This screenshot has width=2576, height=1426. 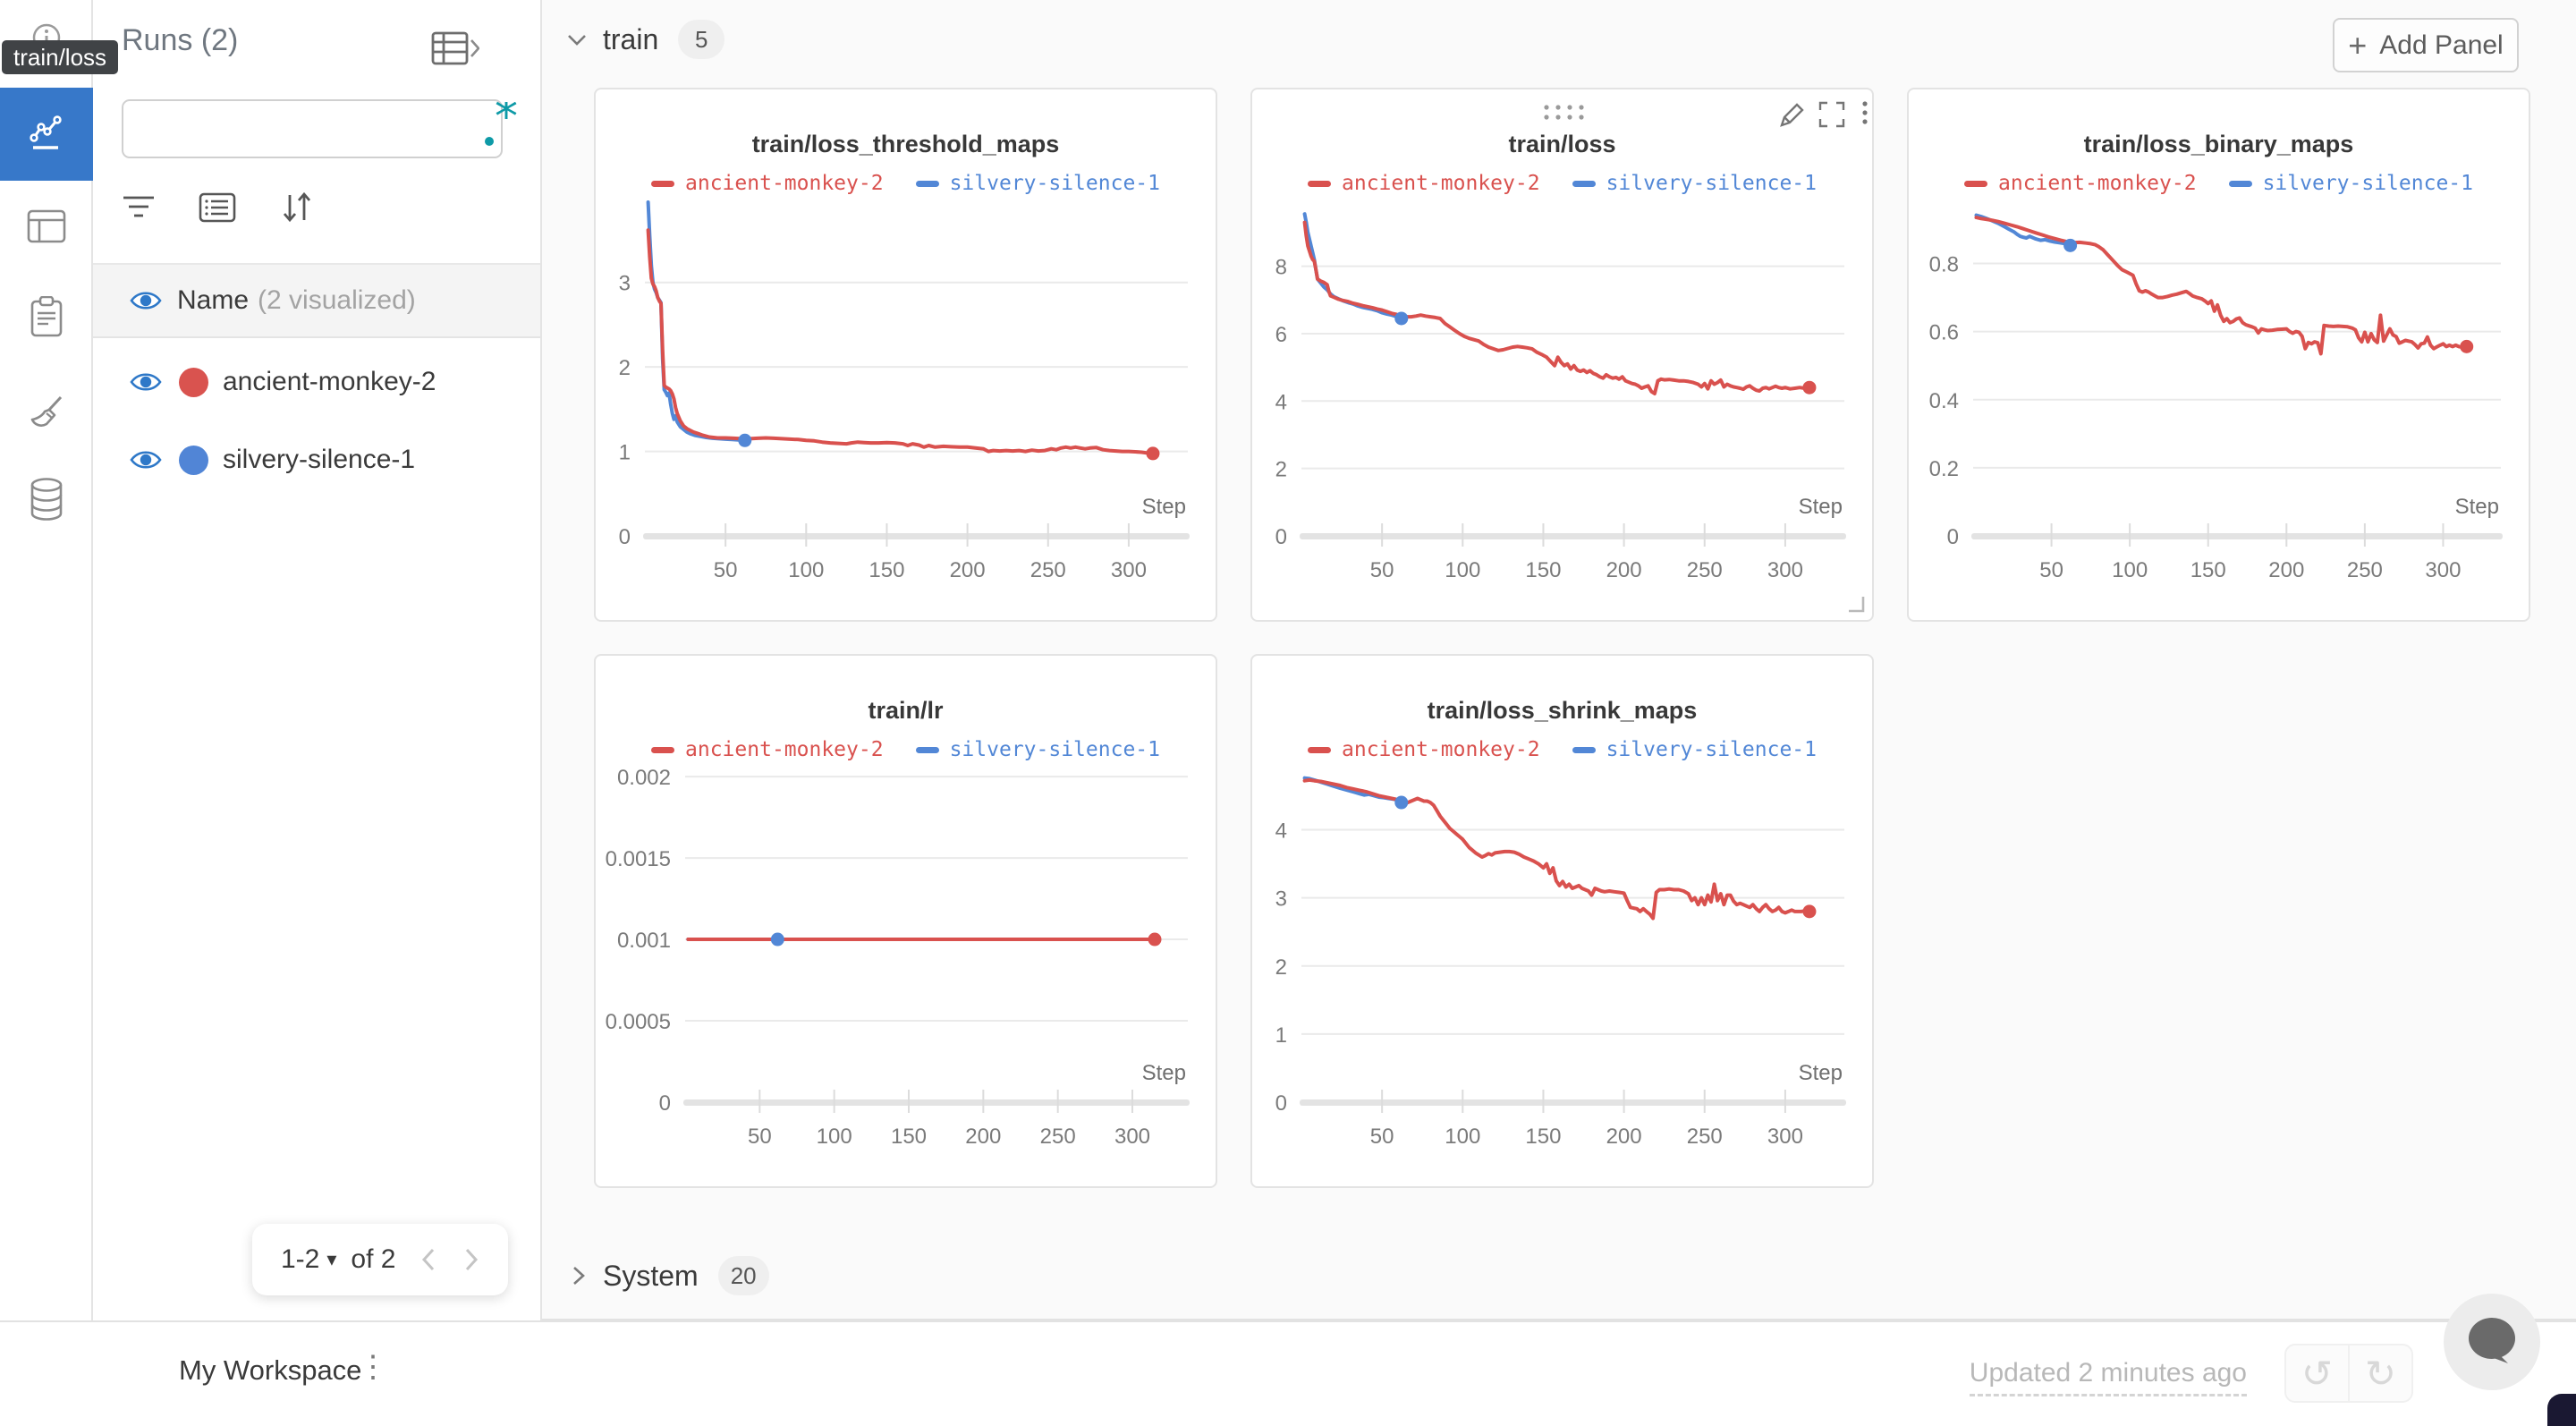 I want to click on svg-text: 0.4, so click(x=1944, y=401).